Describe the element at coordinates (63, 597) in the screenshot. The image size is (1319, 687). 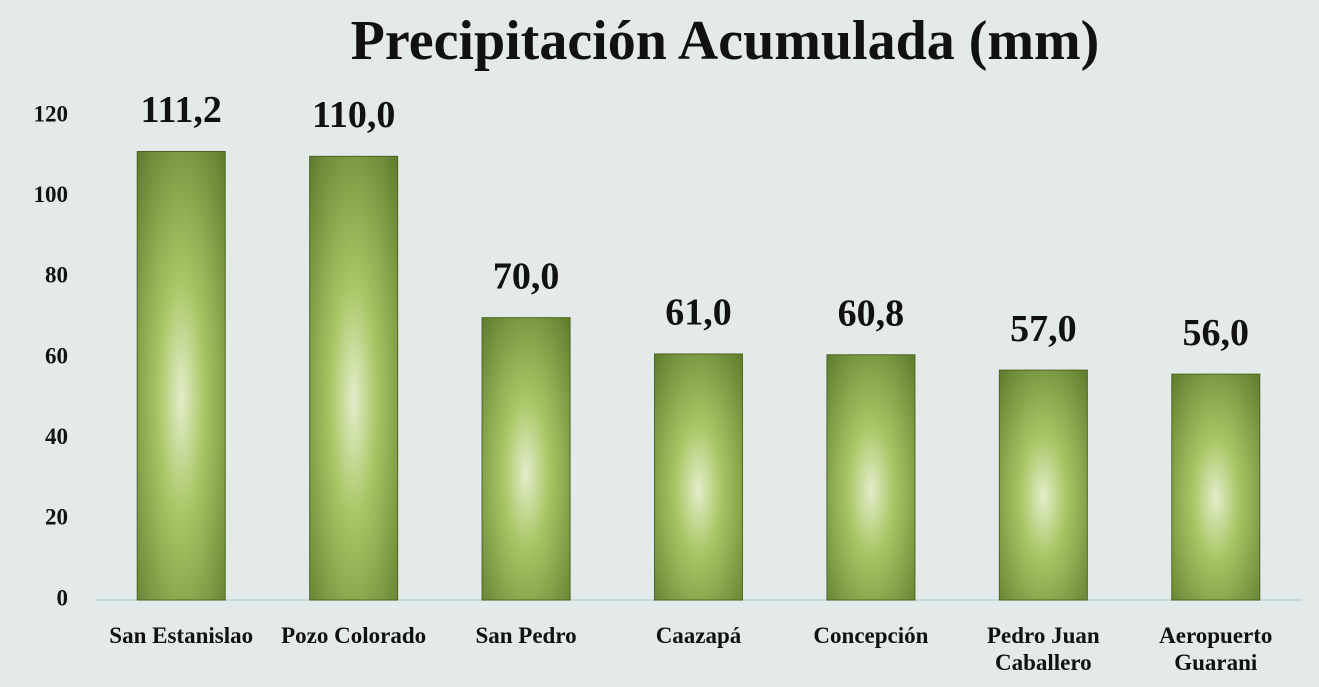
I see `y-tick-label: 0` at that location.